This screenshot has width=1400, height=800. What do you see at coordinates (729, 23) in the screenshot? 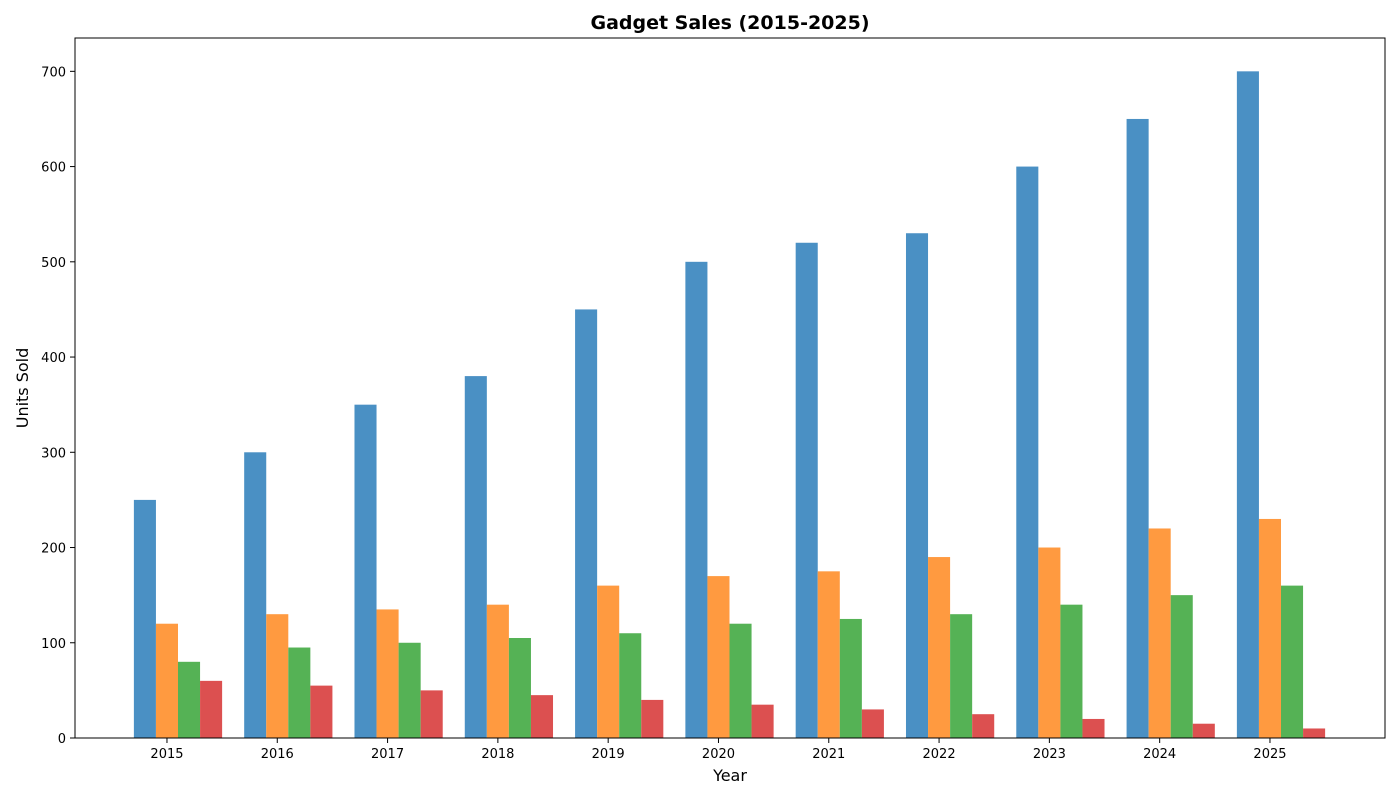
I see `chart-title: Gadget Sales (2015-2025)` at bounding box center [729, 23].